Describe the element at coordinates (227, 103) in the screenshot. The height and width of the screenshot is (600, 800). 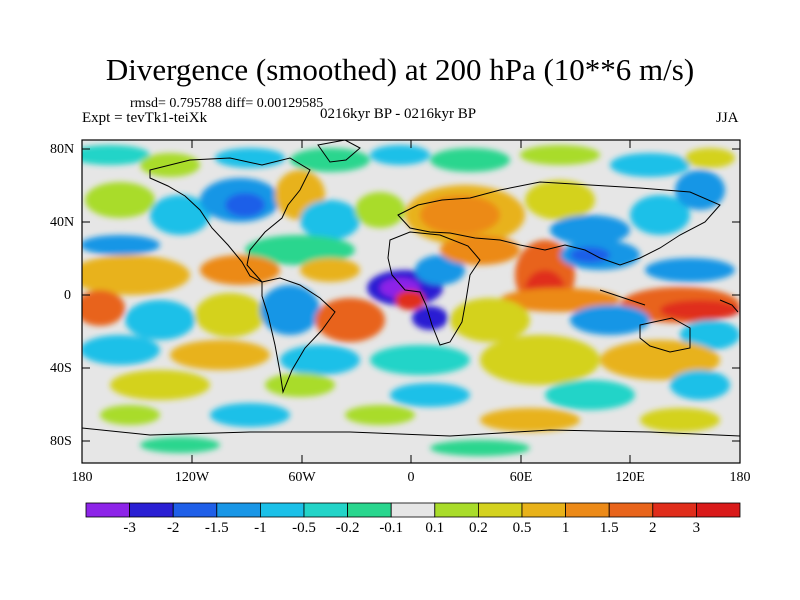
I see `statistics-label: rmsd= 0.795788 diff= 0.00129585` at that location.